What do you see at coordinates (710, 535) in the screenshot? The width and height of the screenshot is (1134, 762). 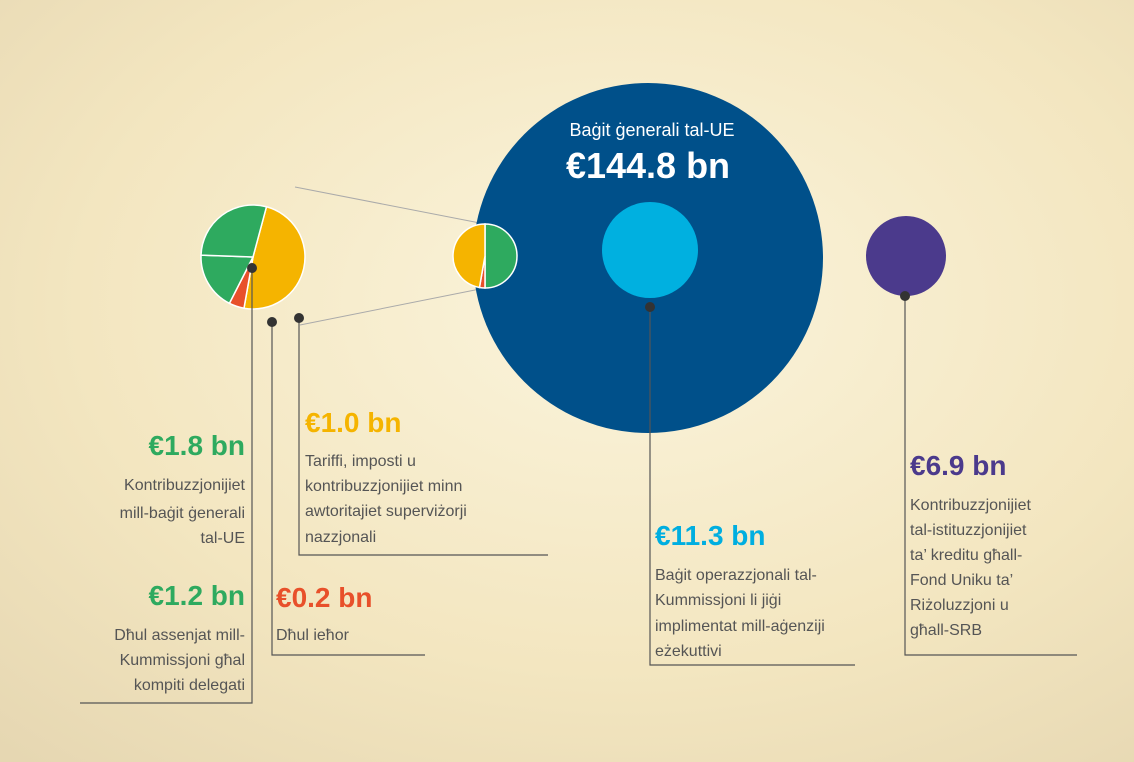 I see `amount: €11.3 bn` at bounding box center [710, 535].